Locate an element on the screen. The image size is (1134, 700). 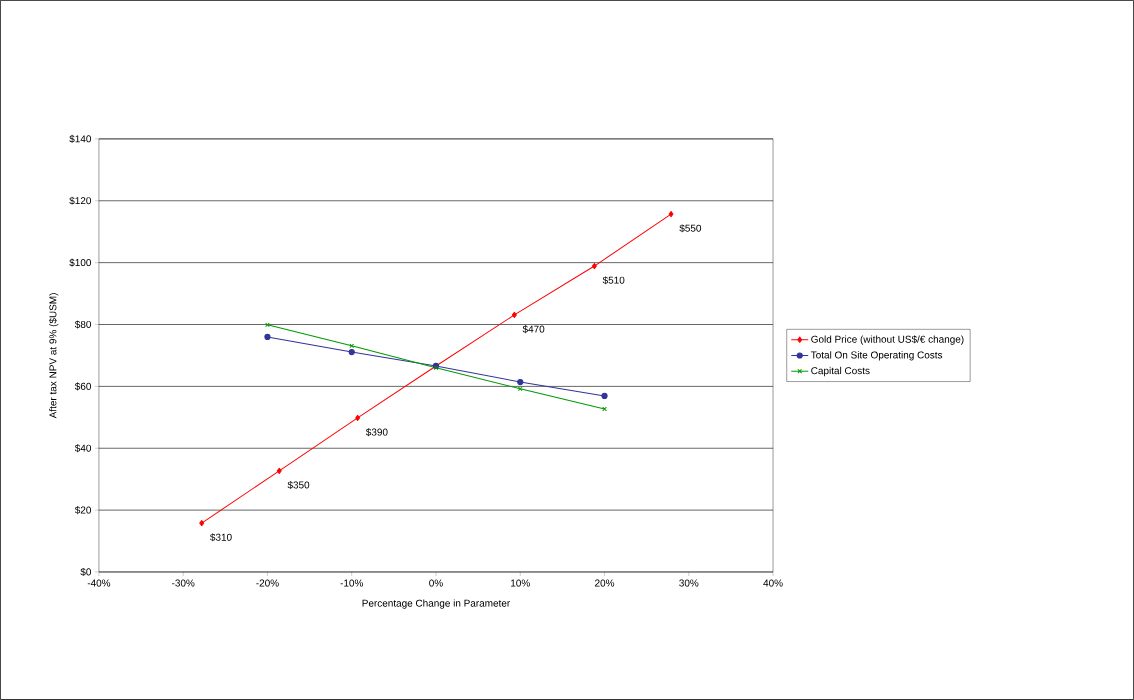
x-tick-label: 30% is located at coordinates (689, 583).